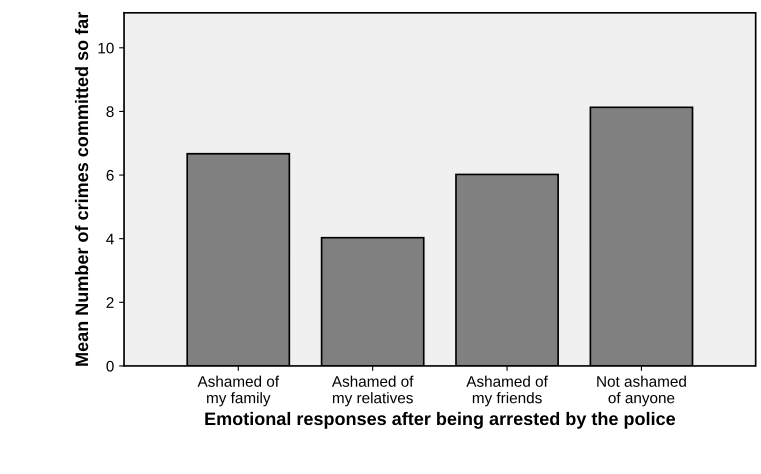 This screenshot has height=474, width=761. Describe the element at coordinates (110, 366) in the screenshot. I see `y-tick-label: 0` at that location.